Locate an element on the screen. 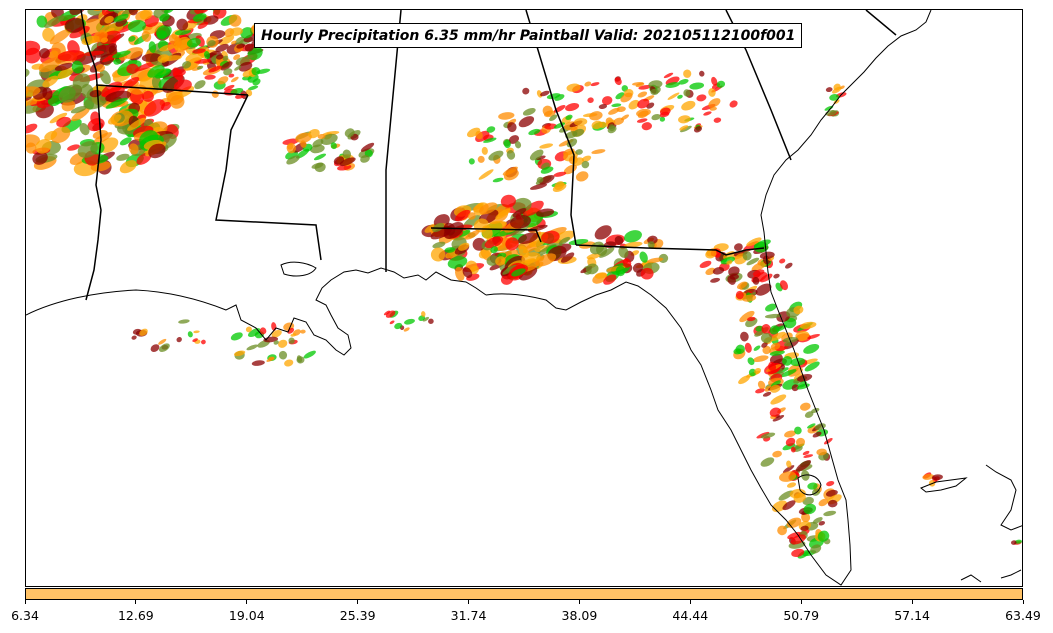 This screenshot has height=633, width=1053. coastline-bahamas is located at coordinates (944, 485).